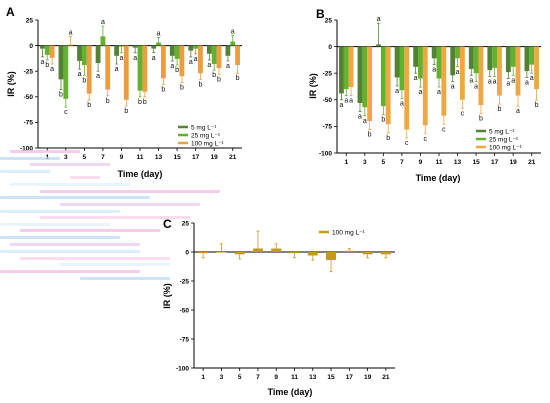  What do you see at coordinates (182, 368) in the screenshot?
I see `panel-c-y-tick-label: -100` at bounding box center [182, 368].